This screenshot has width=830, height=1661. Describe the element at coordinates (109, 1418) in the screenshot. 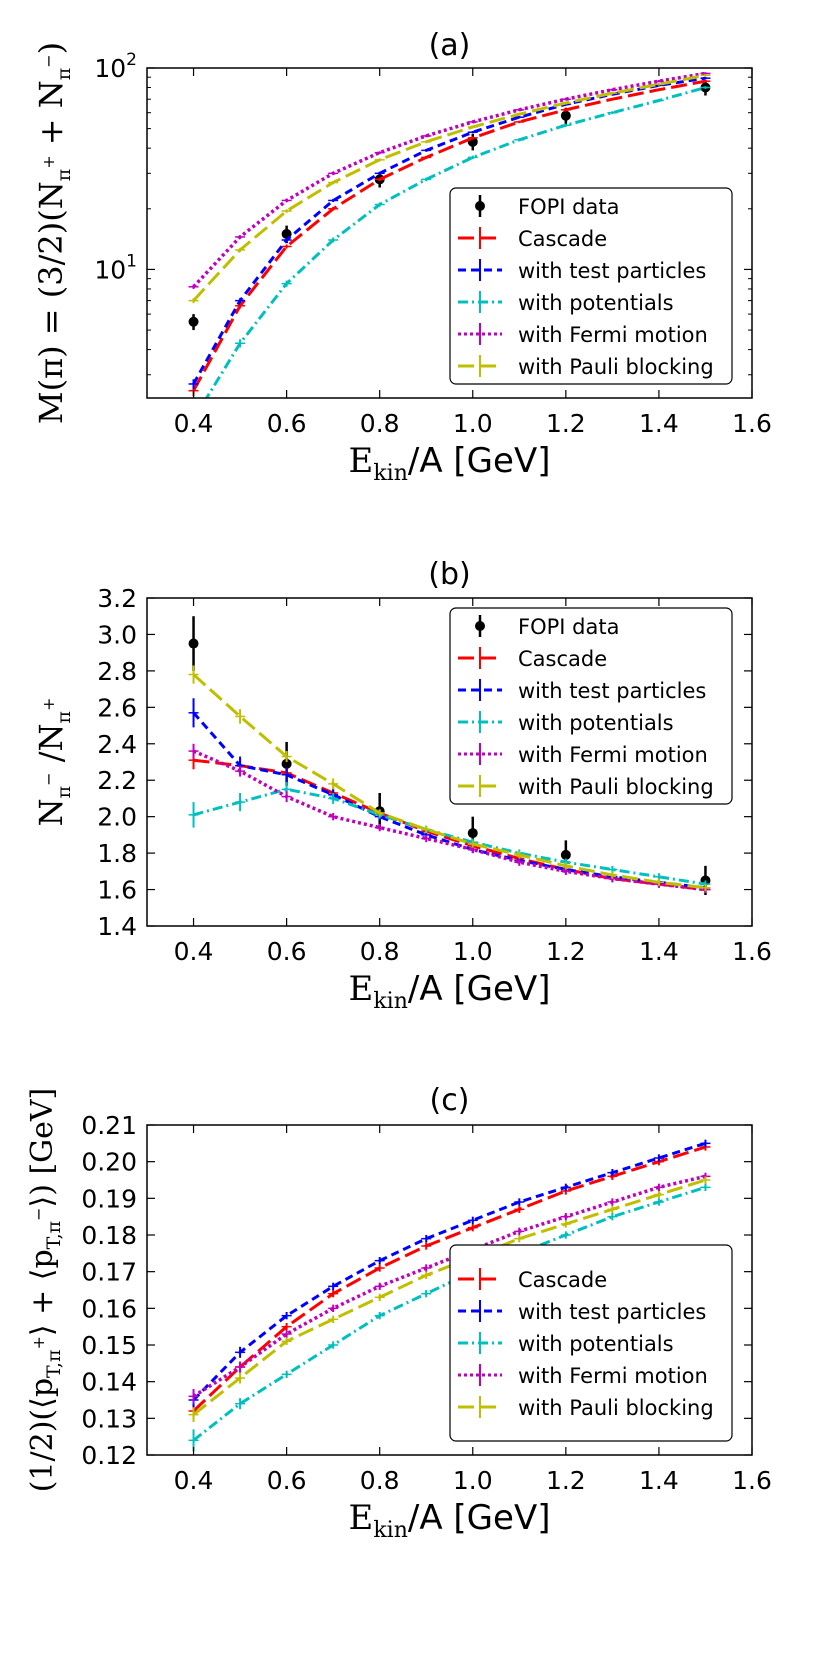

I see `y-tick-label: 0.13` at that location.